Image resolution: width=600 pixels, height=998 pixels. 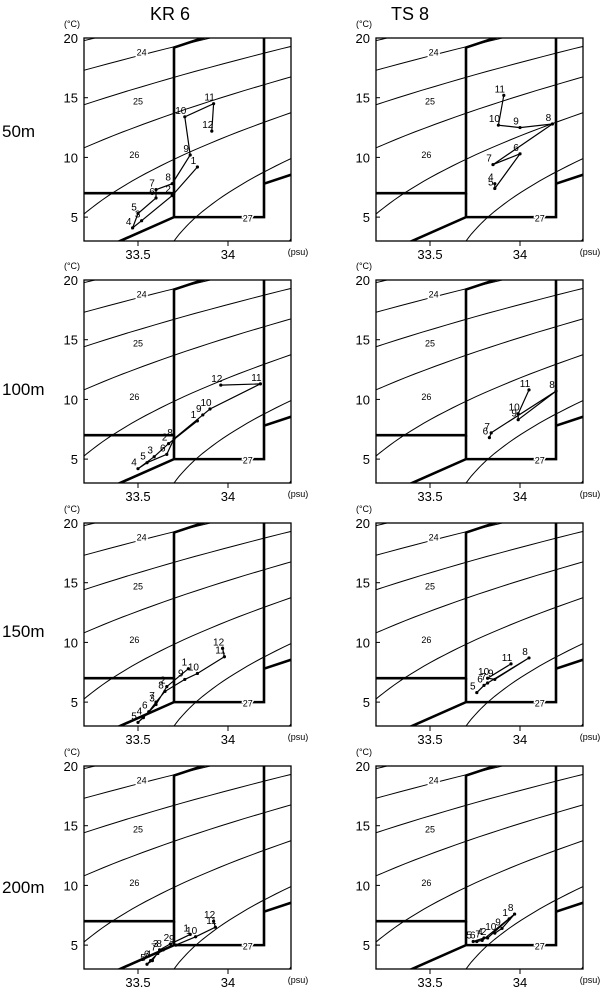 I want to click on ts-point-label-month-10: 10, so click(x=484, y=672).